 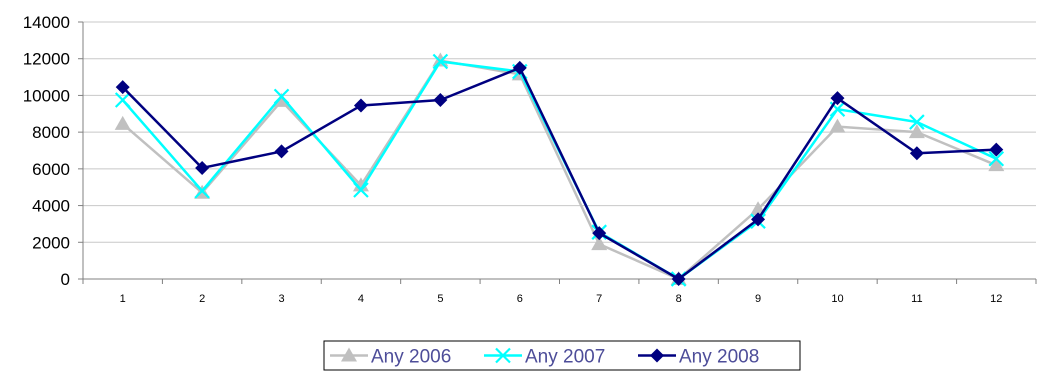 I want to click on legend-item: Any 2008, so click(x=698, y=357).